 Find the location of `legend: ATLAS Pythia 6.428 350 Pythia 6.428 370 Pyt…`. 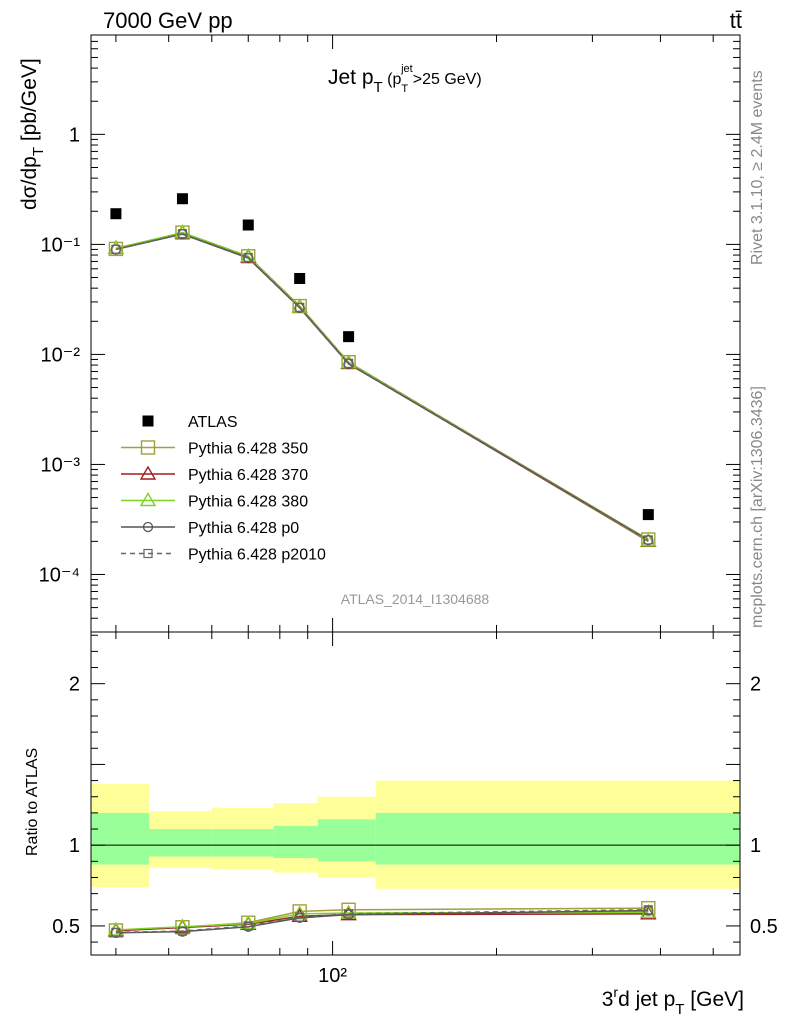

legend: ATLAS Pythia 6.428 350 Pythia 6.428 370 Pyt… is located at coordinates (223, 489).